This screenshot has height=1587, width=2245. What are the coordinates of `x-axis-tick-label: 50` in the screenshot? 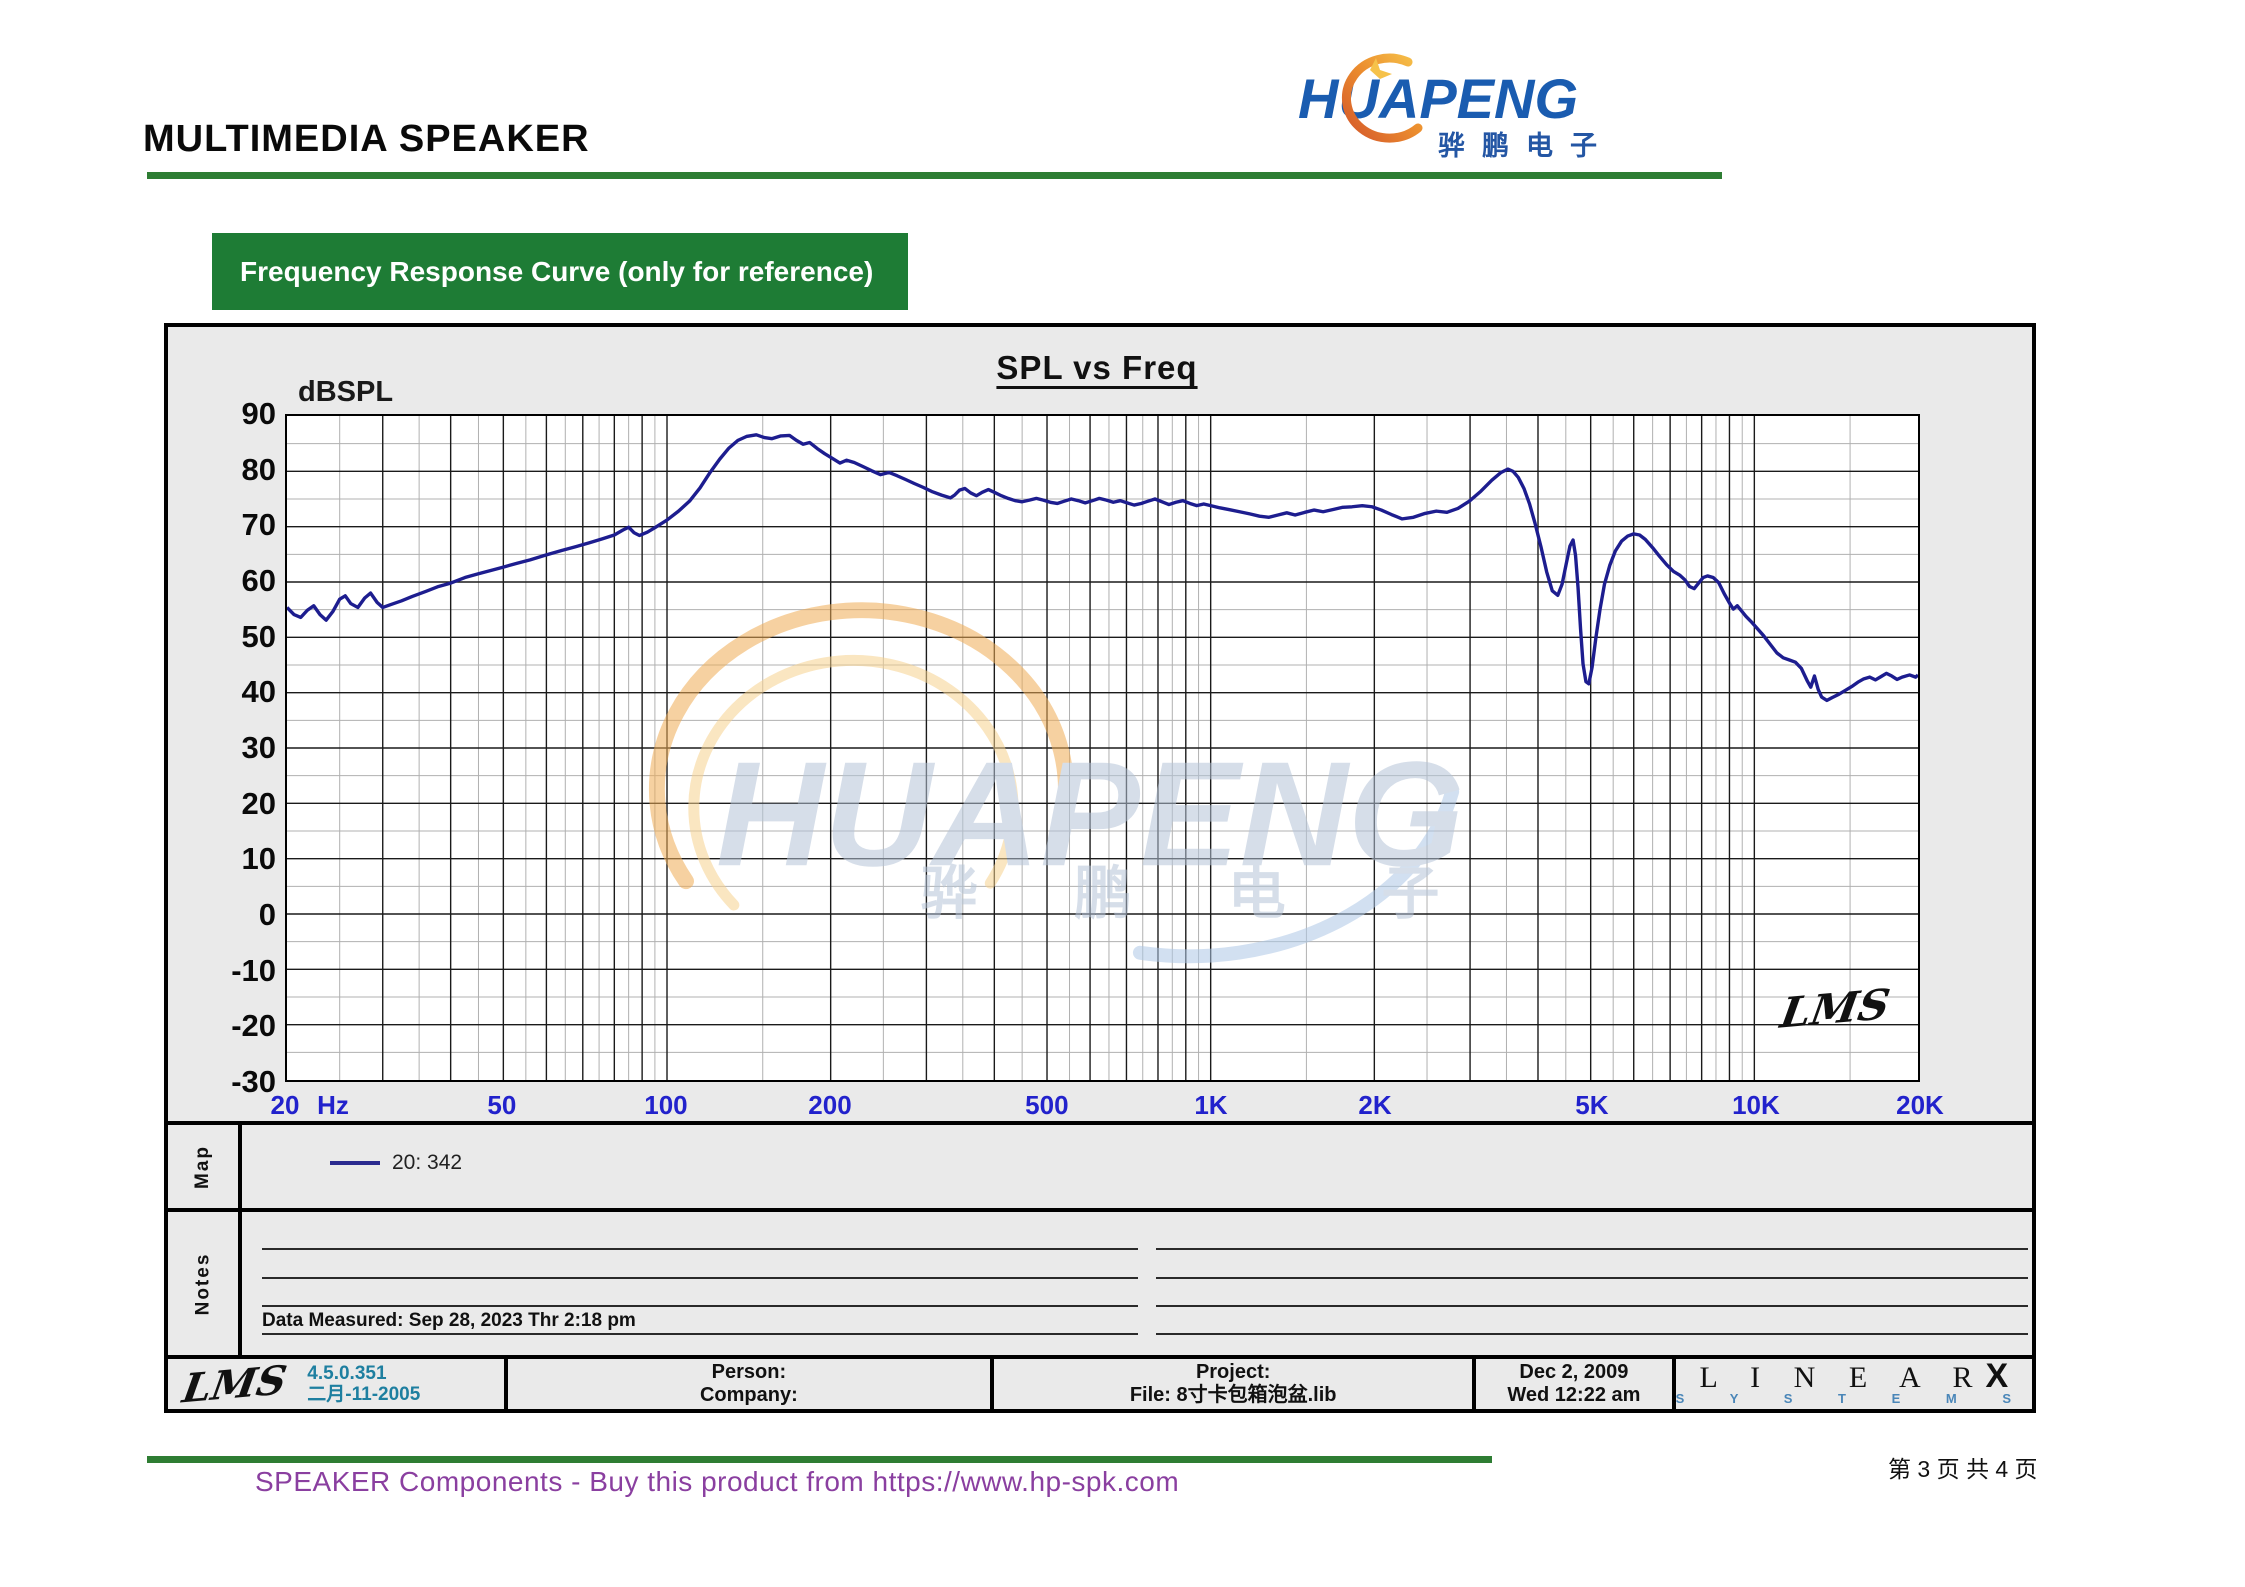 It's located at (502, 1105).